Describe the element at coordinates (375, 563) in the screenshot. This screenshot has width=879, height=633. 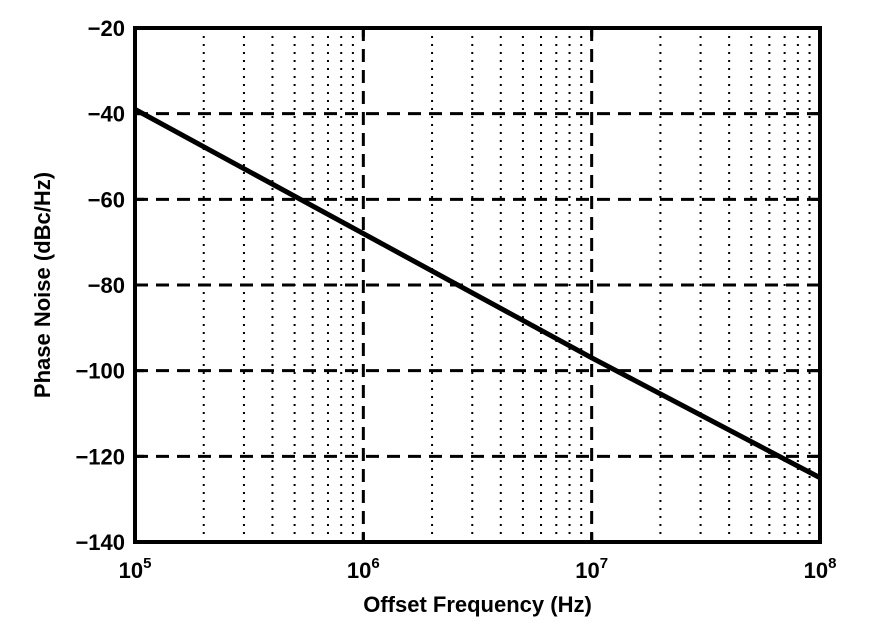
I see `x-tick-exponent: 6` at that location.